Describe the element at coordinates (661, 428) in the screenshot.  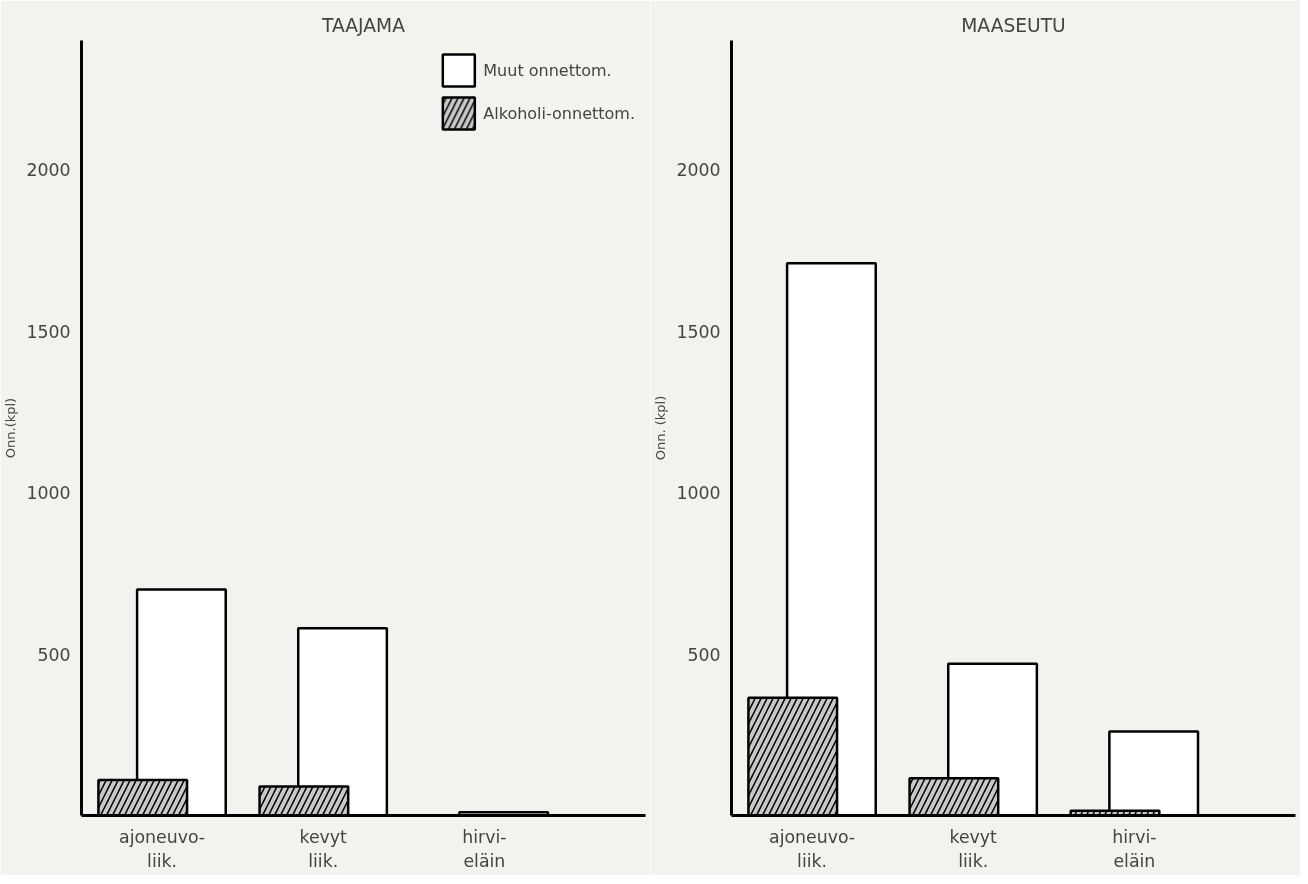
I see `y-axis-title: Onn. (kpl)` at that location.